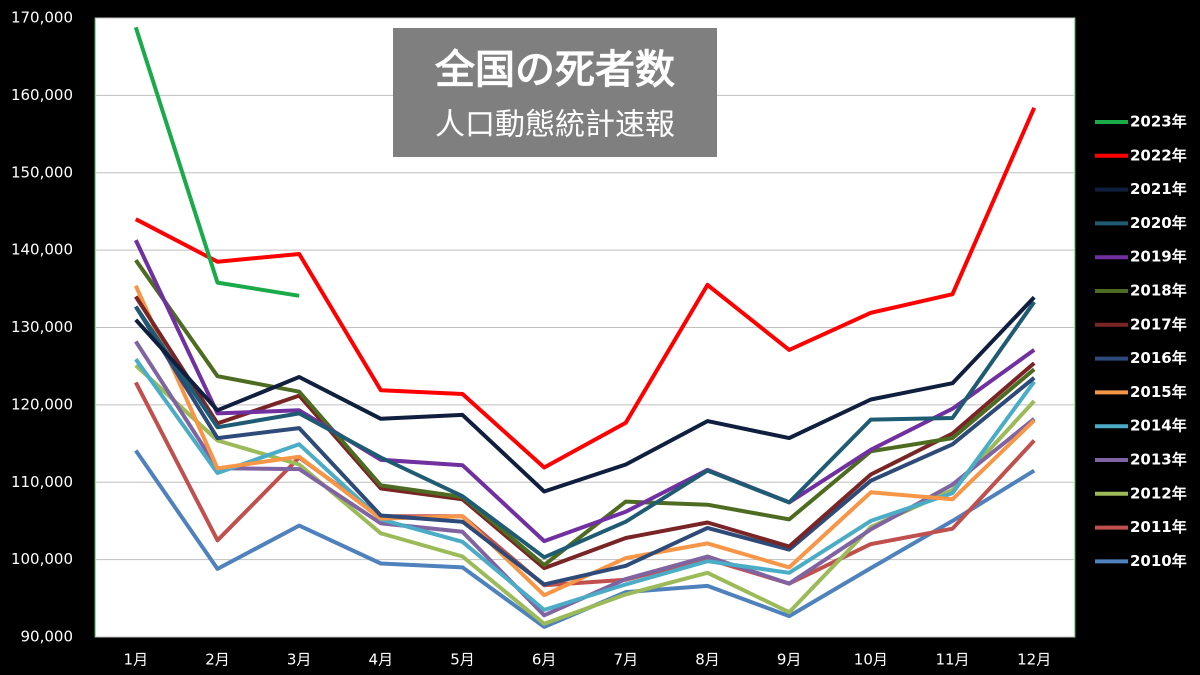 This screenshot has height=675, width=1200. I want to click on chart-subtitle: 人口動態統計速報, so click(555, 125).